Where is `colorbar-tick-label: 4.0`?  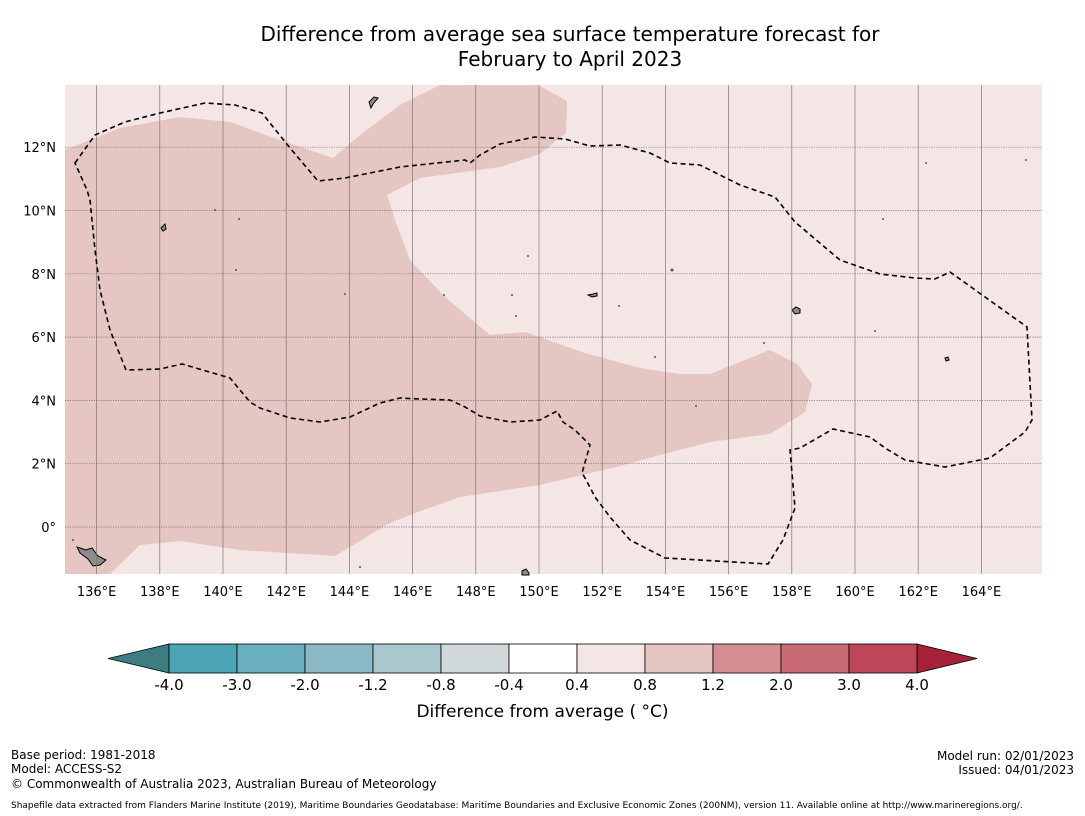 colorbar-tick-label: 4.0 is located at coordinates (917, 685).